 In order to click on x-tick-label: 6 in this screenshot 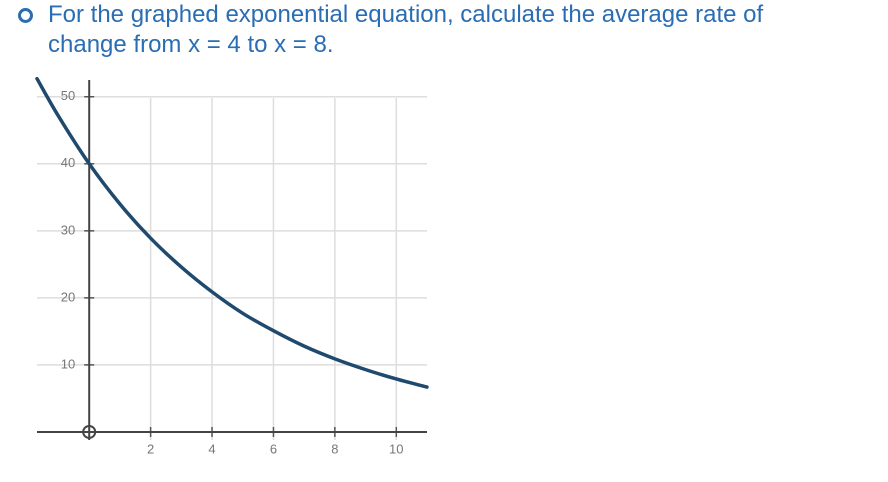, I will do `click(273, 448)`.